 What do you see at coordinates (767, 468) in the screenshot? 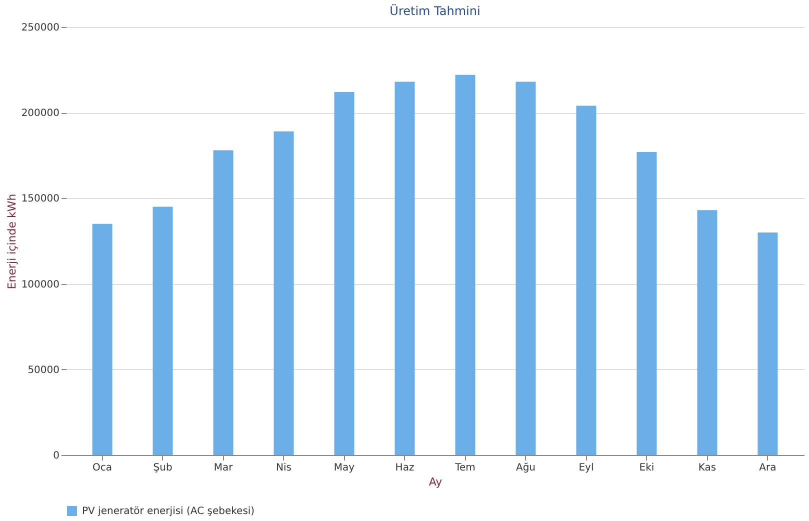
I see `x-tick-label: Ara` at bounding box center [767, 468].